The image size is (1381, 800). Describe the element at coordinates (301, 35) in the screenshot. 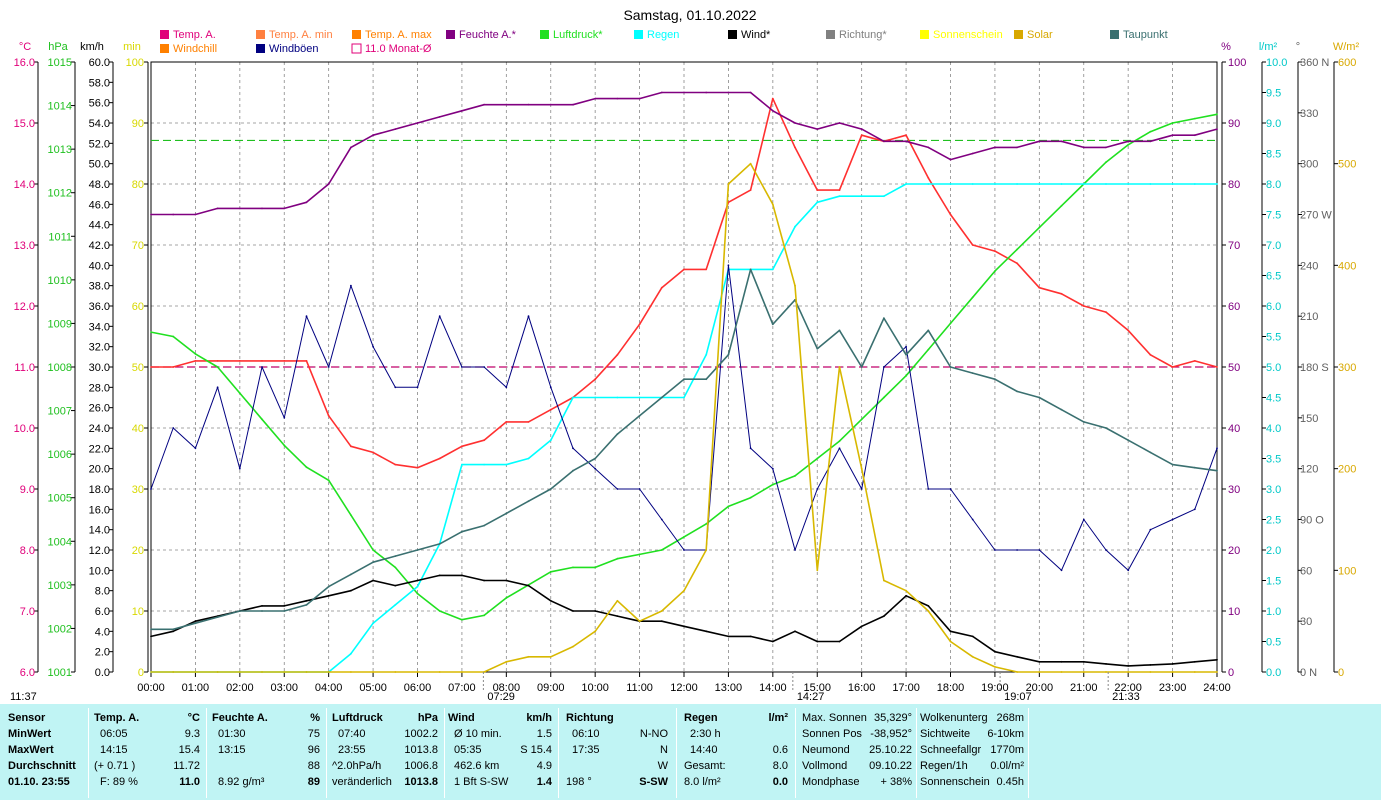

I see `legend-label: Temp. A. min` at that location.